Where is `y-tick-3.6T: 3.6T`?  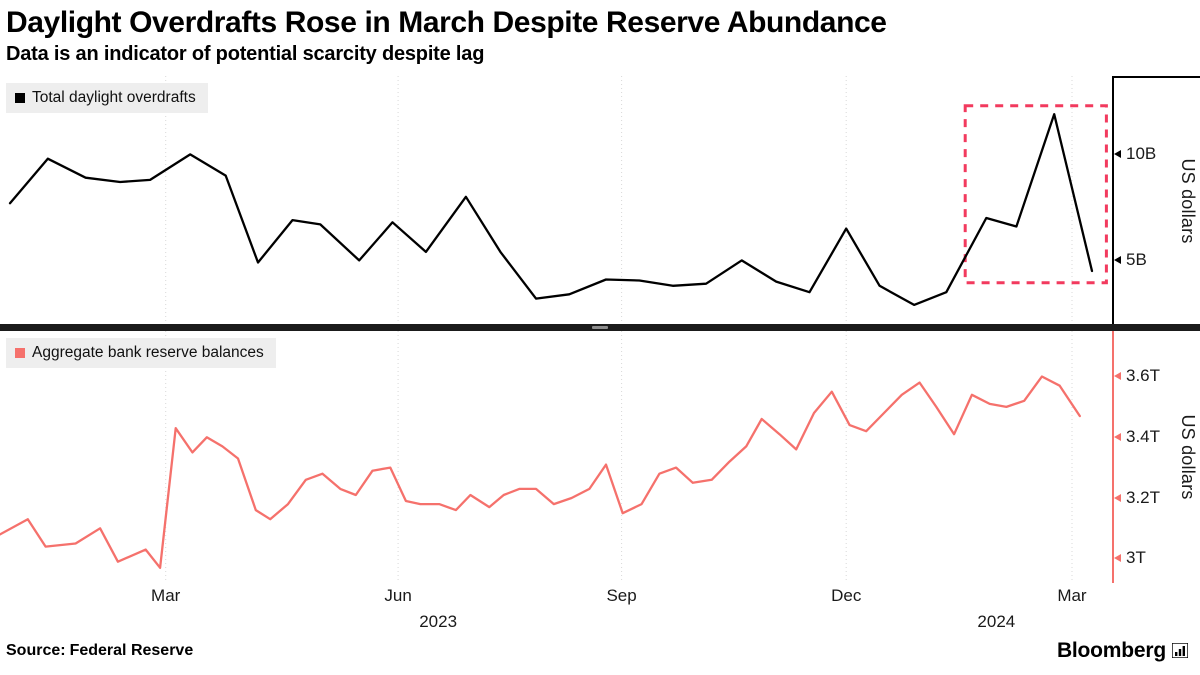 y-tick-3.6T: 3.6T is located at coordinates (1137, 376).